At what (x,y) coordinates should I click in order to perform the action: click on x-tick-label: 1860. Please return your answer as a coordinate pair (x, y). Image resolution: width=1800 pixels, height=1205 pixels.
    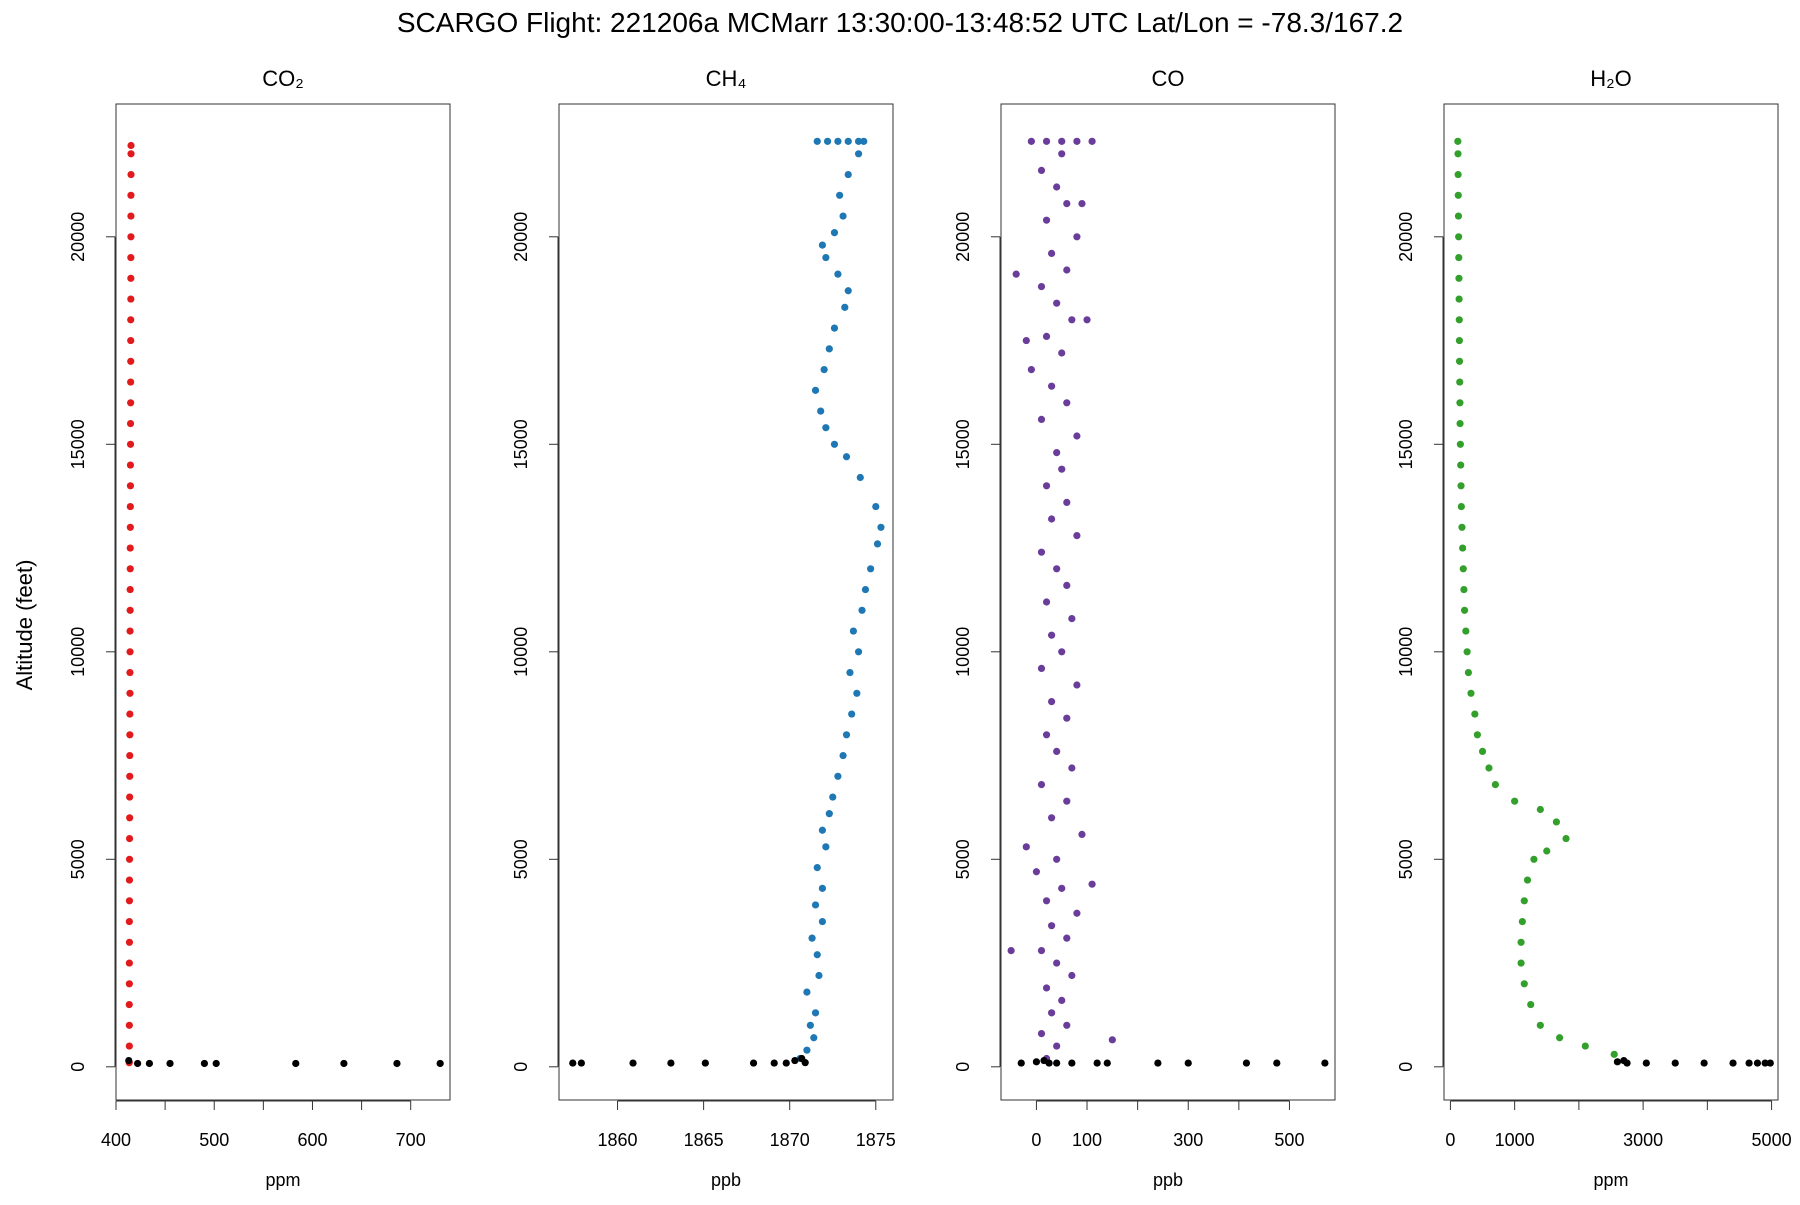
    Looking at the image, I should click on (618, 1140).